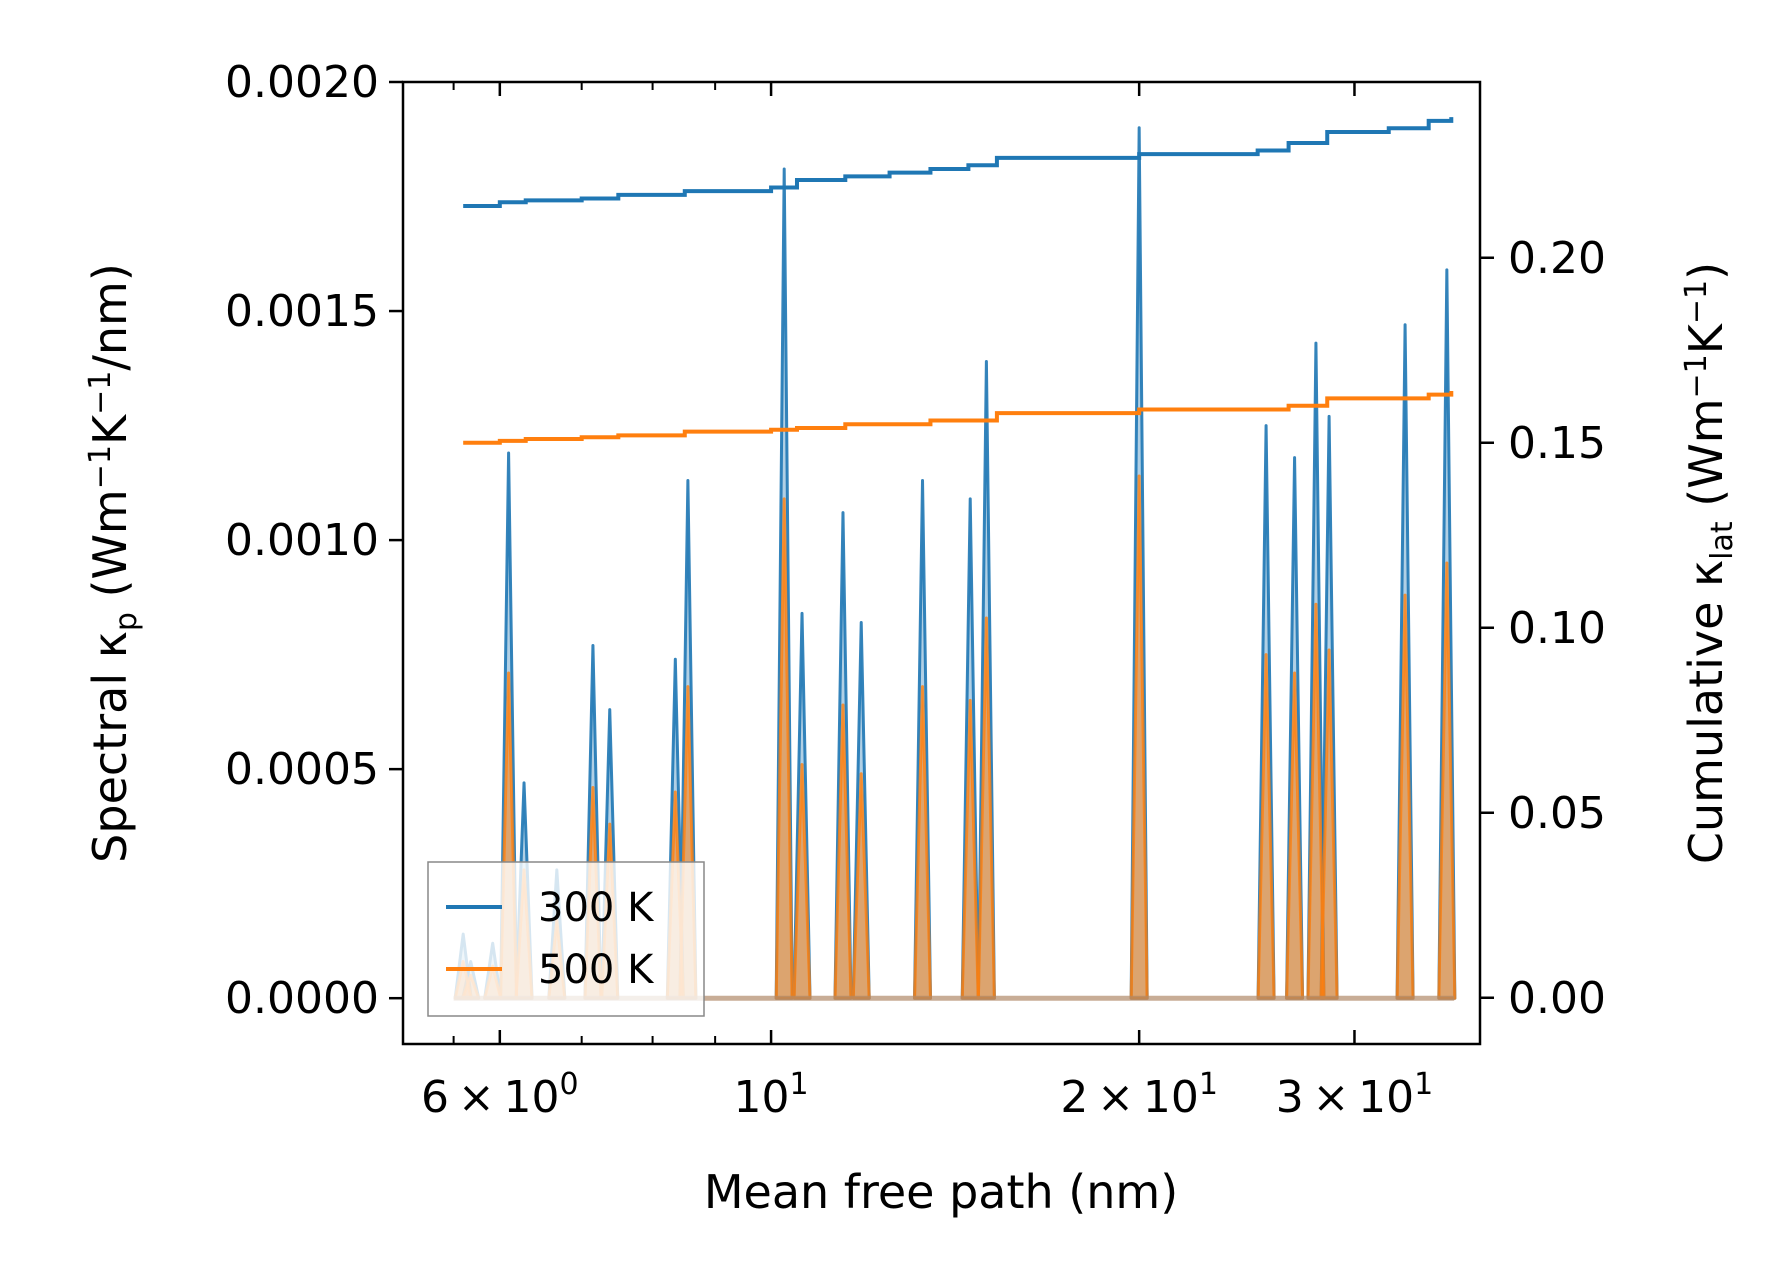 This screenshot has height=1274, width=1790. I want to click on svg-text: Cumulative κlat (Wm−1K−1), so click(1709, 563).